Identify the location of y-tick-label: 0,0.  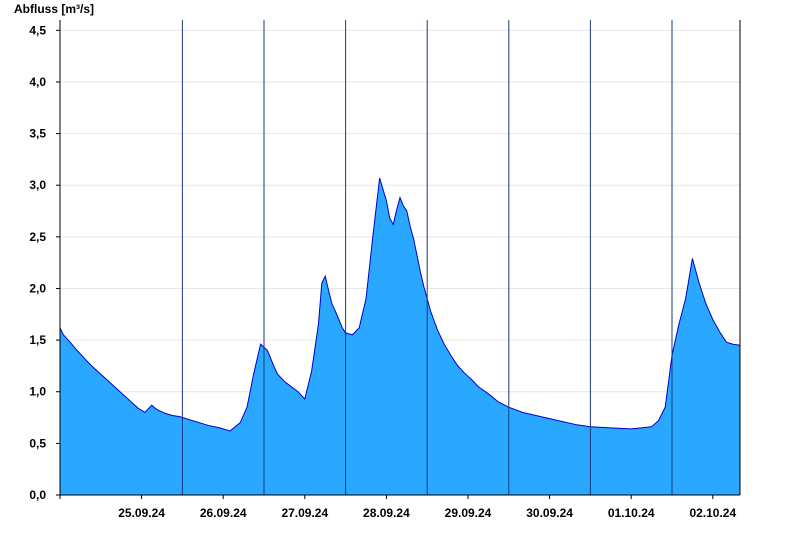
(37, 495).